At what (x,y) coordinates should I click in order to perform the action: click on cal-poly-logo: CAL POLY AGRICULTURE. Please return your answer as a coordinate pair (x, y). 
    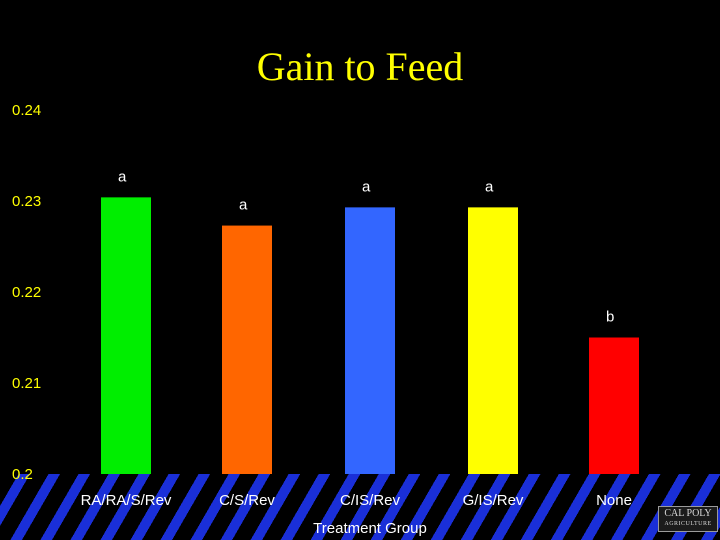
    Looking at the image, I should click on (688, 519).